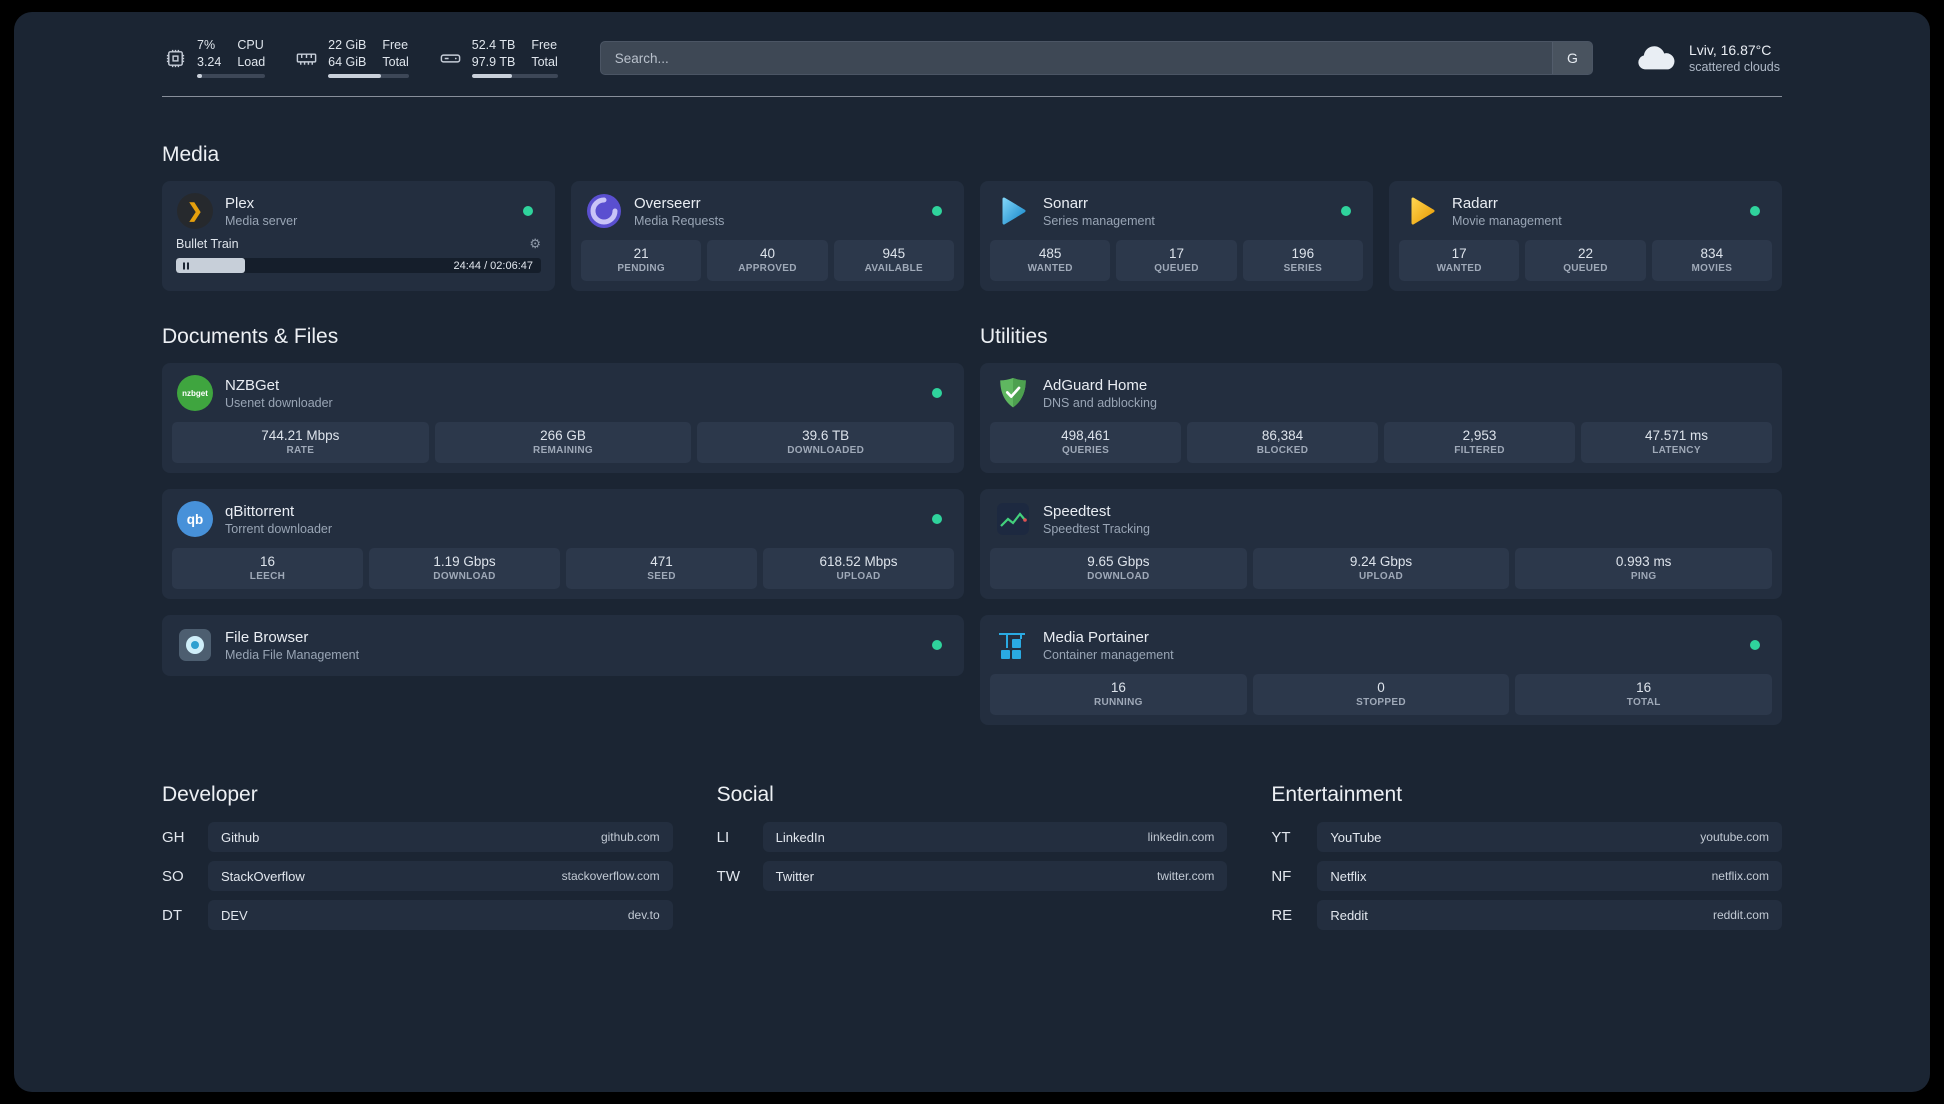 The width and height of the screenshot is (1944, 1104). Describe the element at coordinates (1085, 451) in the screenshot. I see `stat-label: QUERIES` at that location.